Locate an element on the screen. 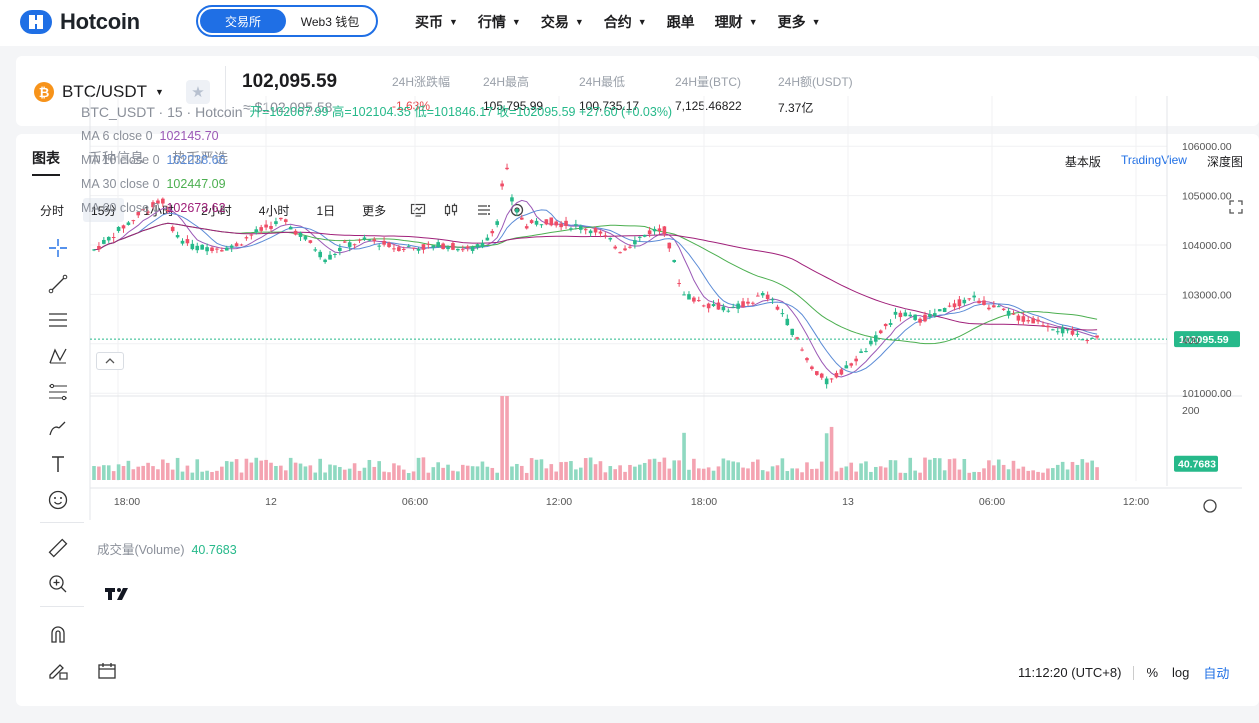 This screenshot has height=723, width=1259. text-icon is located at coordinates (58, 464).